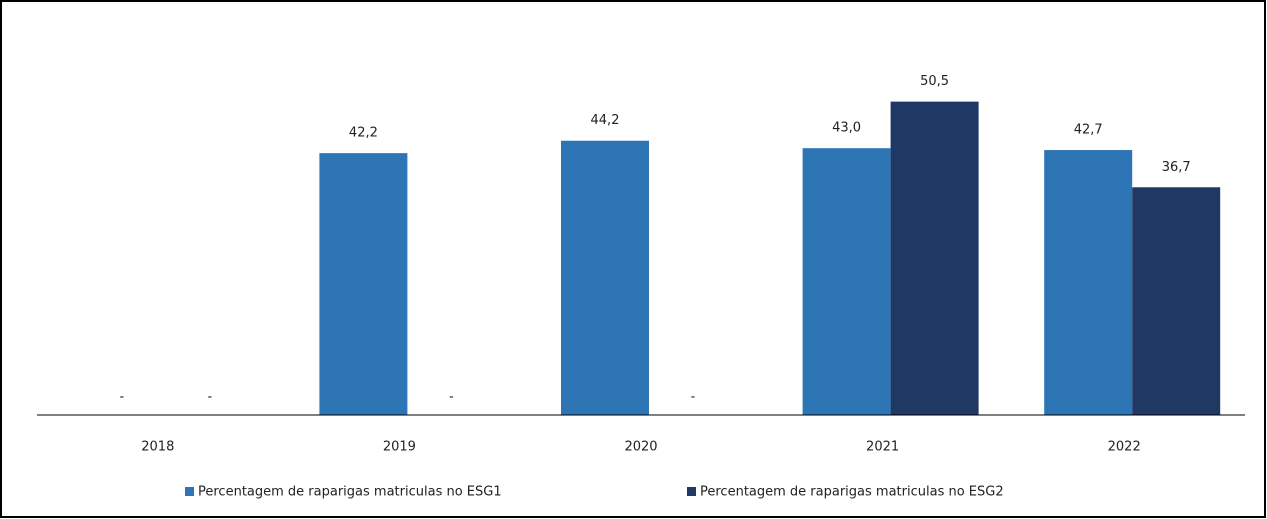  What do you see at coordinates (363, 133) in the screenshot?
I see `data-label: 42,2` at bounding box center [363, 133].